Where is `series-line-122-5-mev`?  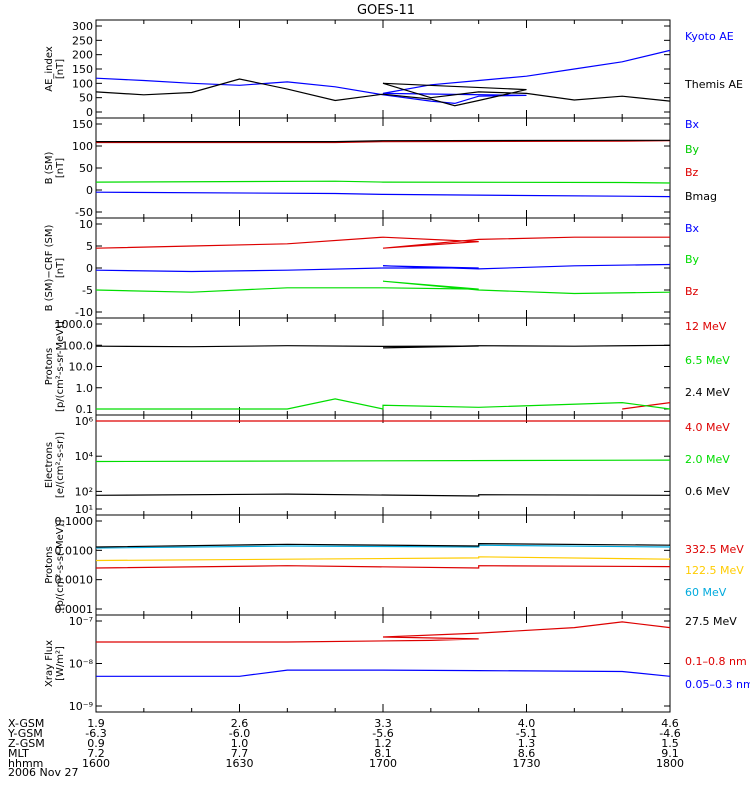
series-line-122-5-mev is located at coordinates (383, 559).